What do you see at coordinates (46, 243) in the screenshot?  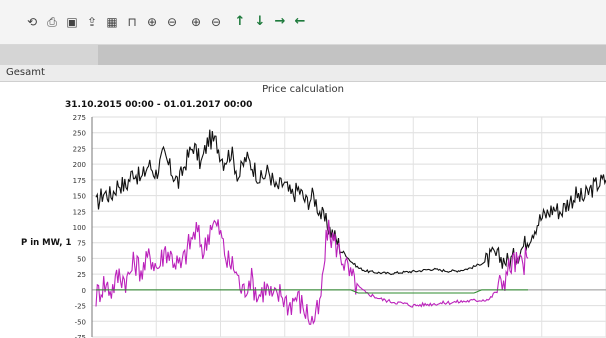 I see `y-axis-label: P in MW, 1` at bounding box center [46, 243].